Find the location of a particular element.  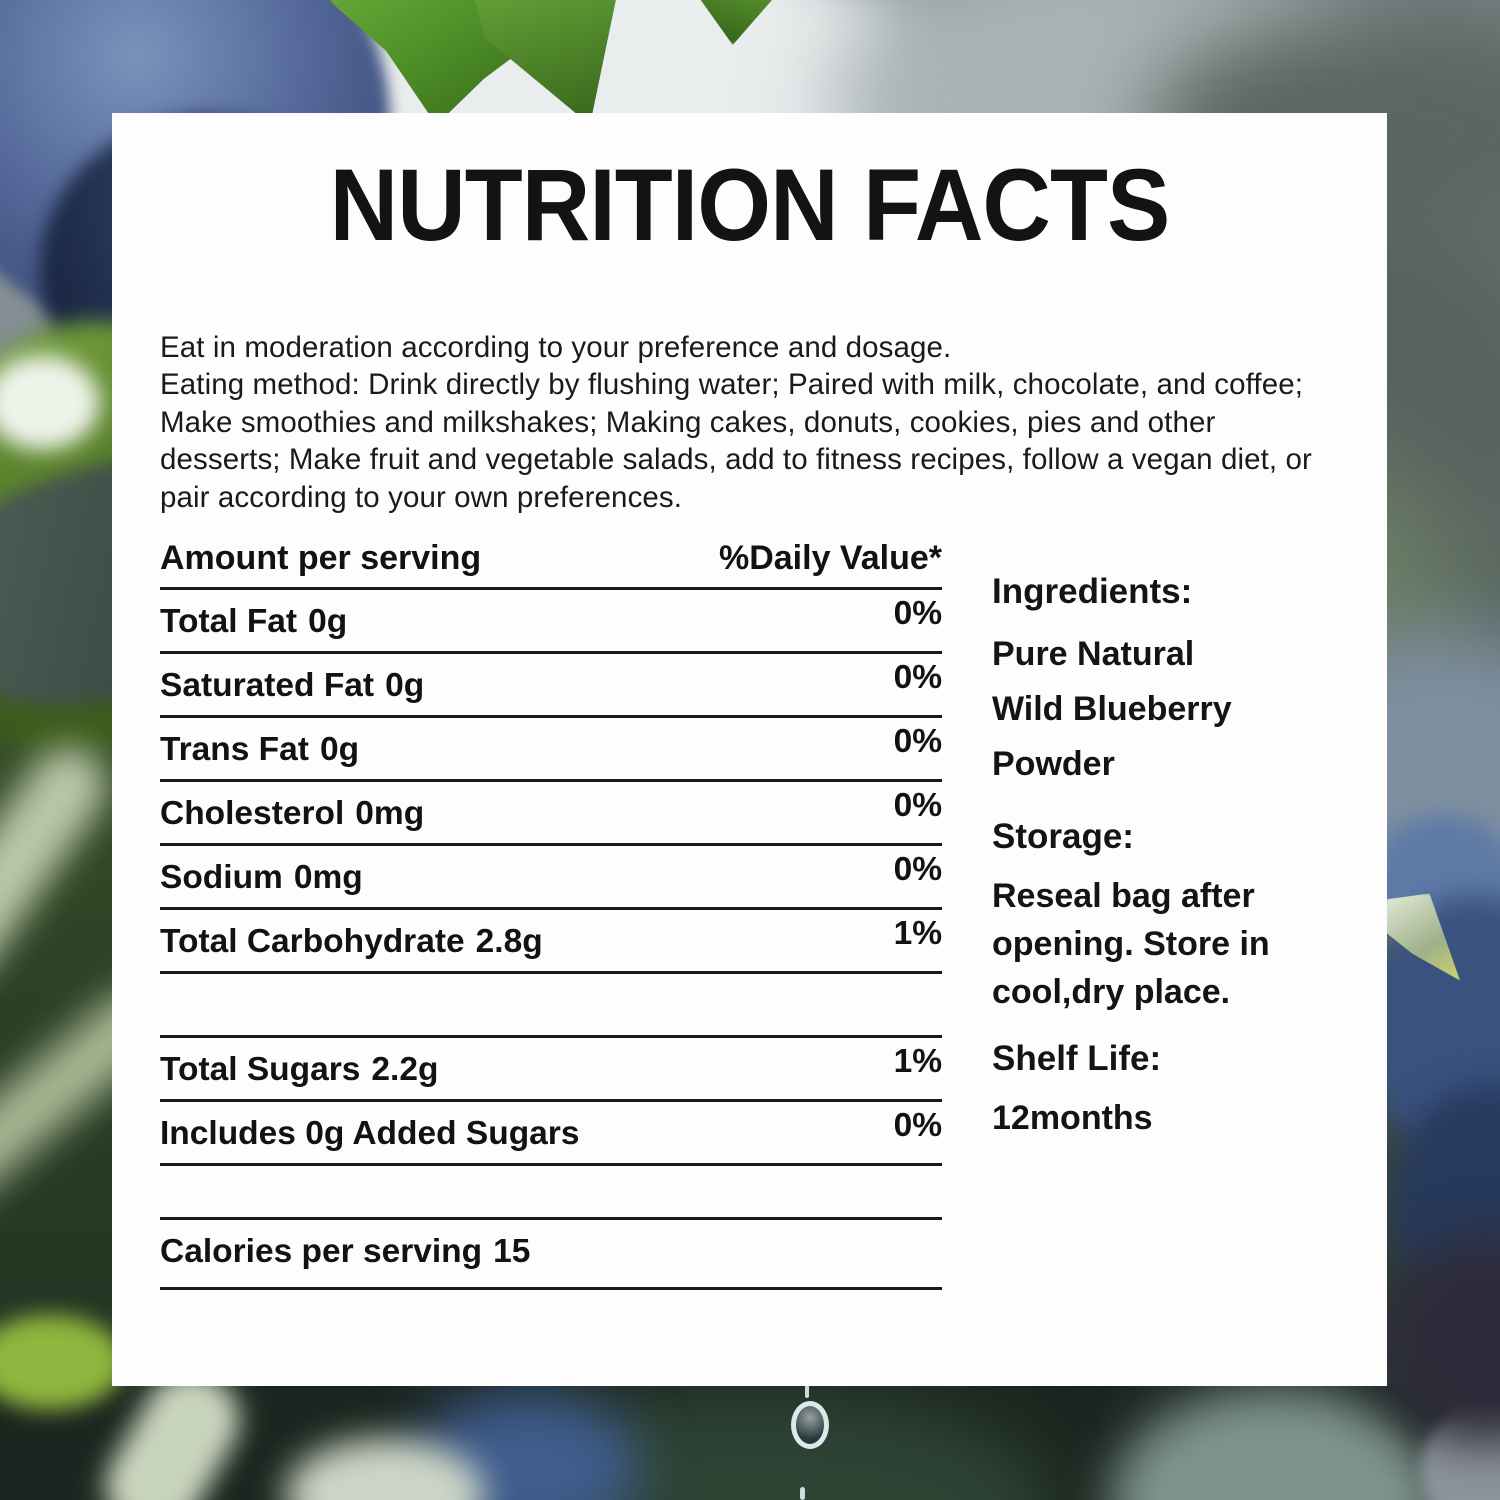

nutrient-amount: 2.8g is located at coordinates (509, 941).